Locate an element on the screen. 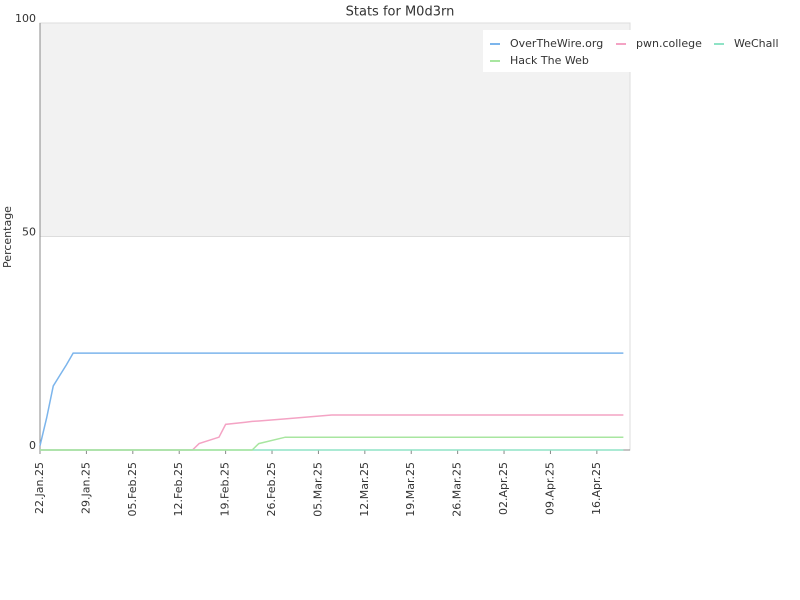  y-tick-label: 0 is located at coordinates (32, 445).